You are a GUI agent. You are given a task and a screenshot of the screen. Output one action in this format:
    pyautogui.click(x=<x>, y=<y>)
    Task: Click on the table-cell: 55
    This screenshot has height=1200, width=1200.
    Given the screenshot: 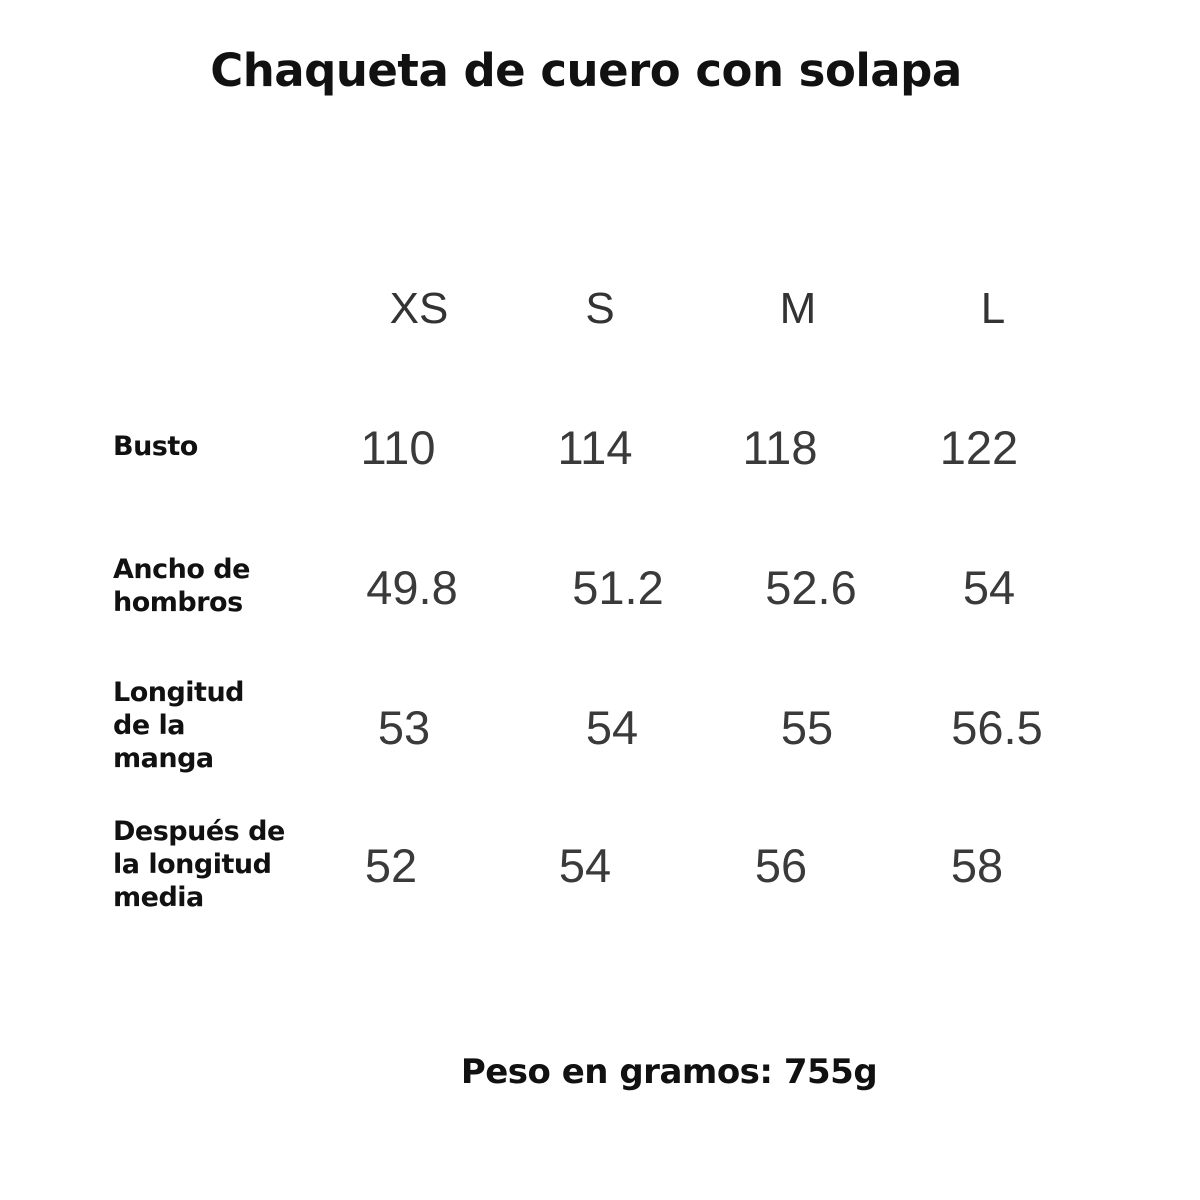 What is the action you would take?
    pyautogui.click(x=807, y=727)
    